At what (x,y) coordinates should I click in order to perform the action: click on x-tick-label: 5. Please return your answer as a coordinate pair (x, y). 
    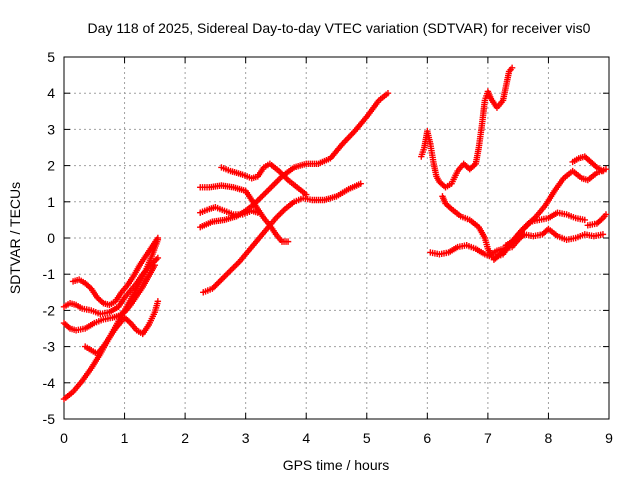
    Looking at the image, I should click on (367, 438).